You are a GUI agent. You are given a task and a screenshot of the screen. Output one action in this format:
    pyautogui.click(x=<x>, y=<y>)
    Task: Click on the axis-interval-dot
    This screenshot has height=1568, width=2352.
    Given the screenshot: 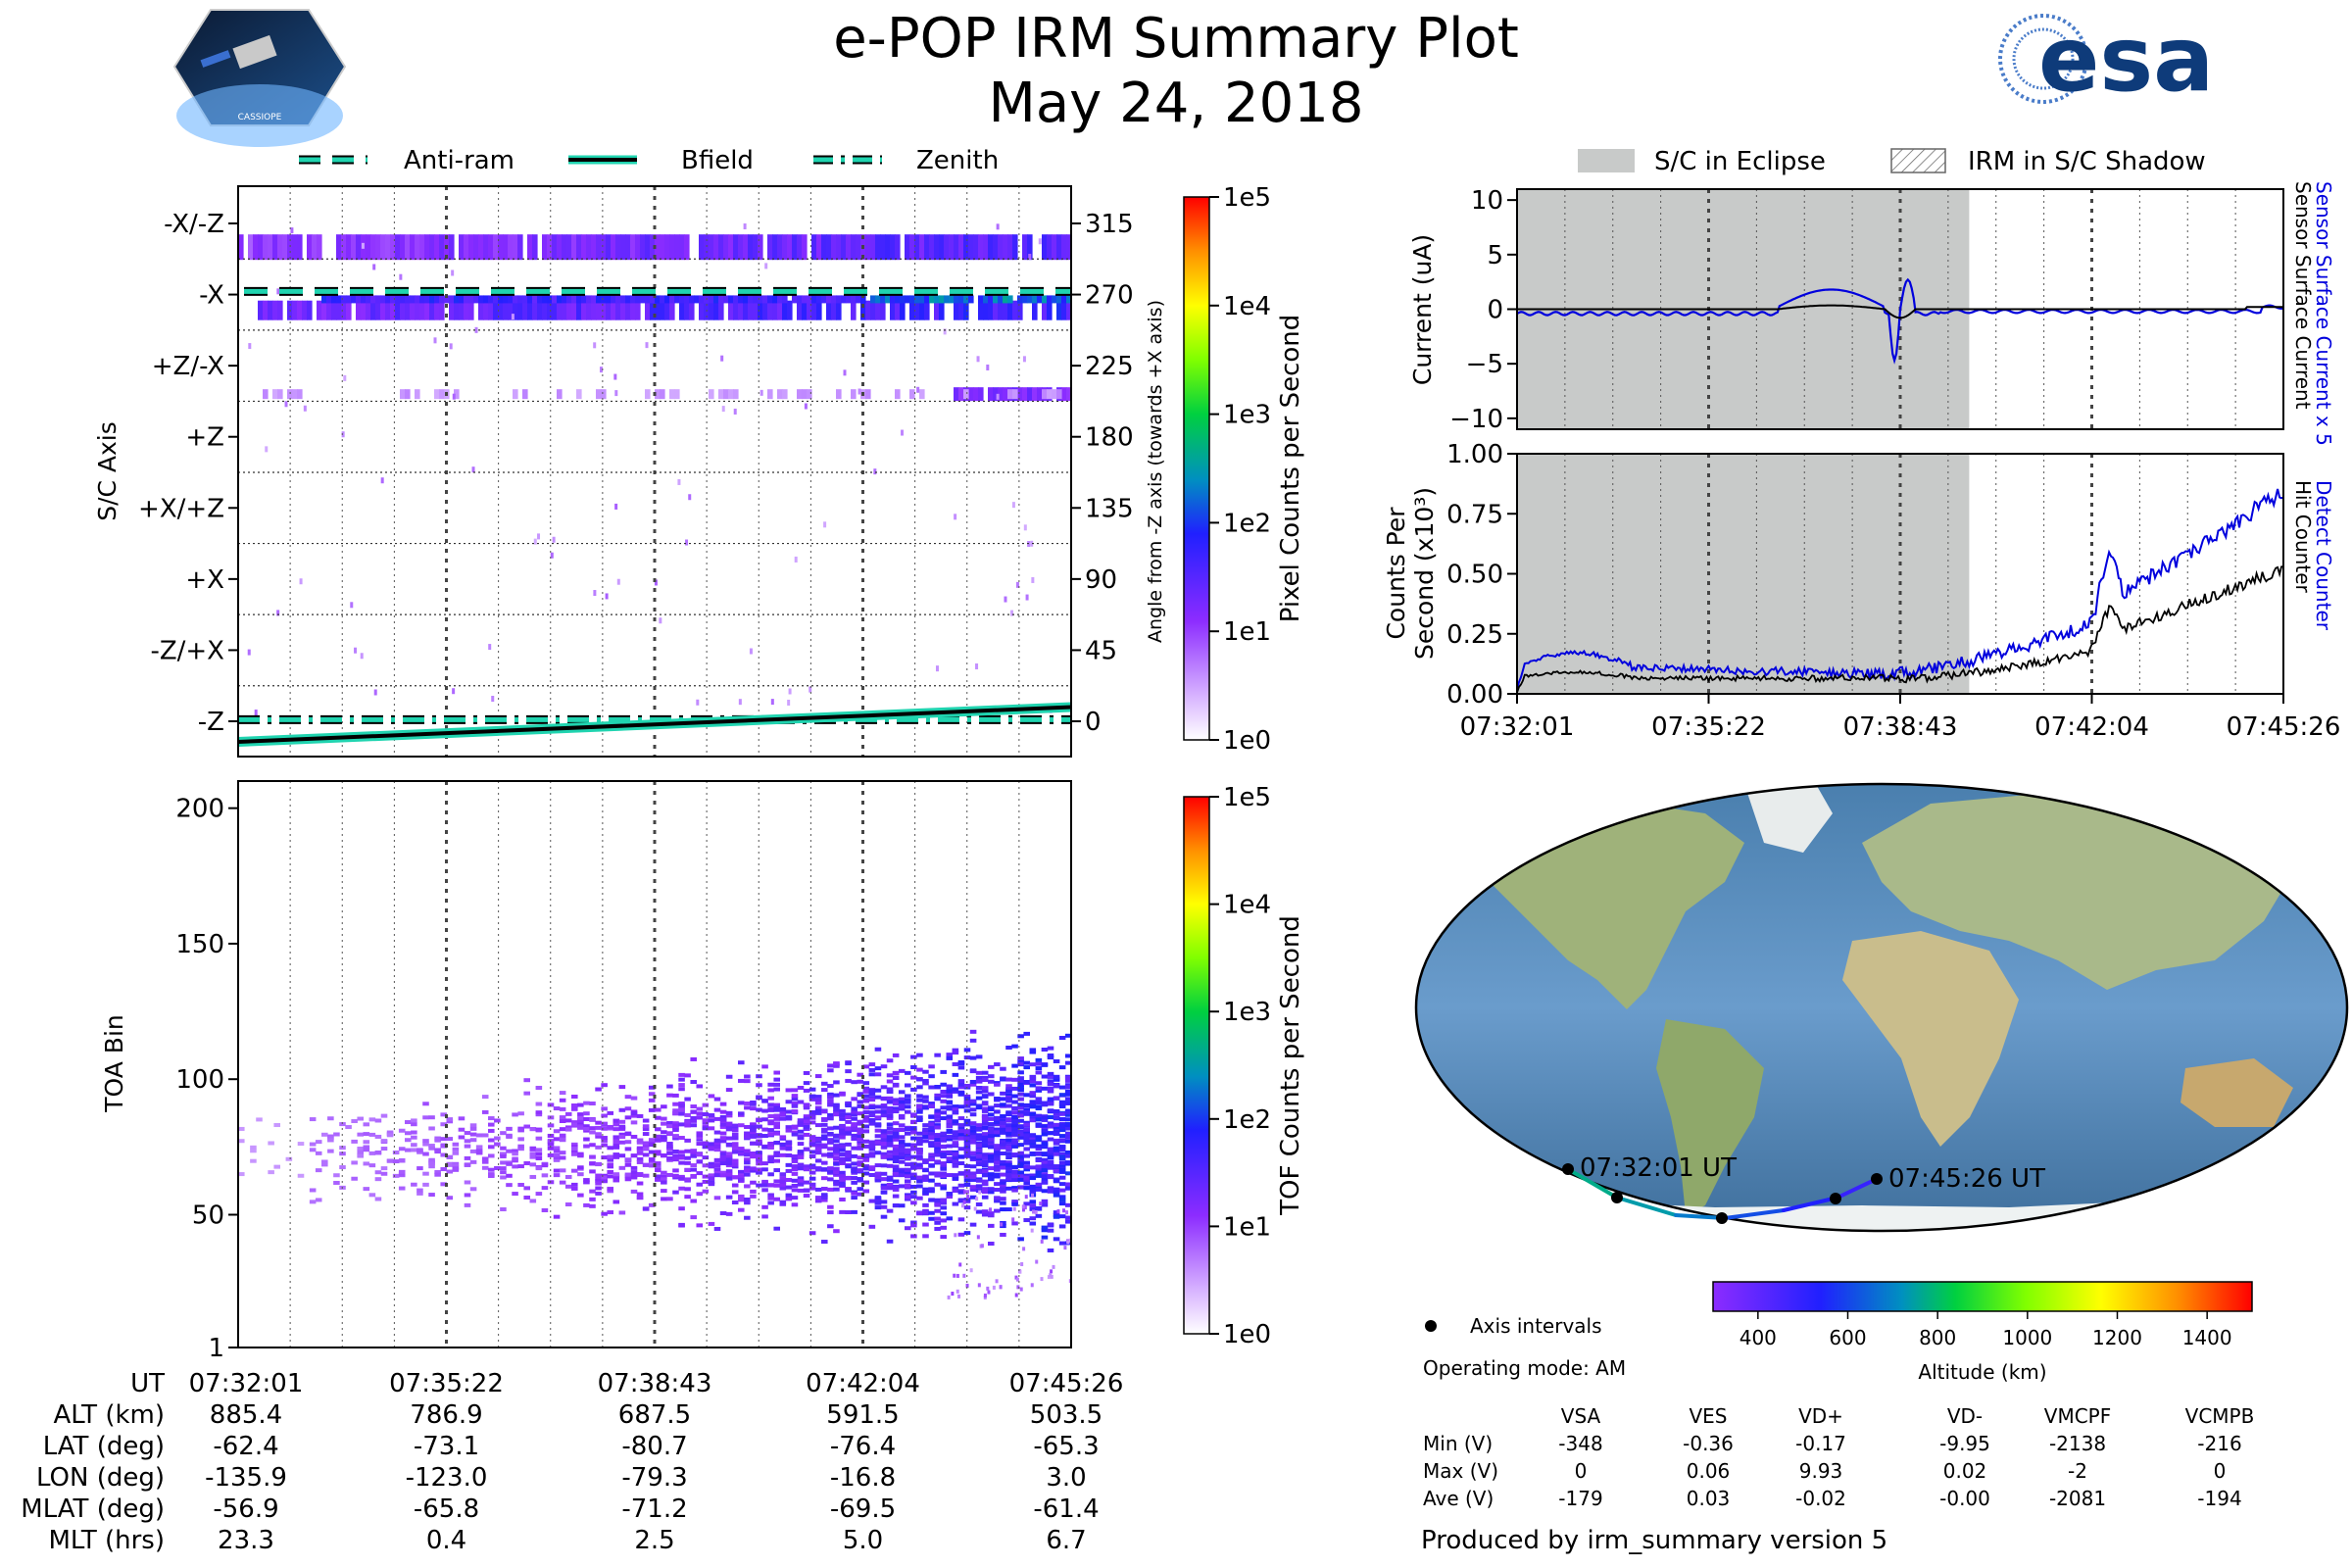 What is the action you would take?
    pyautogui.click(x=1877, y=1179)
    